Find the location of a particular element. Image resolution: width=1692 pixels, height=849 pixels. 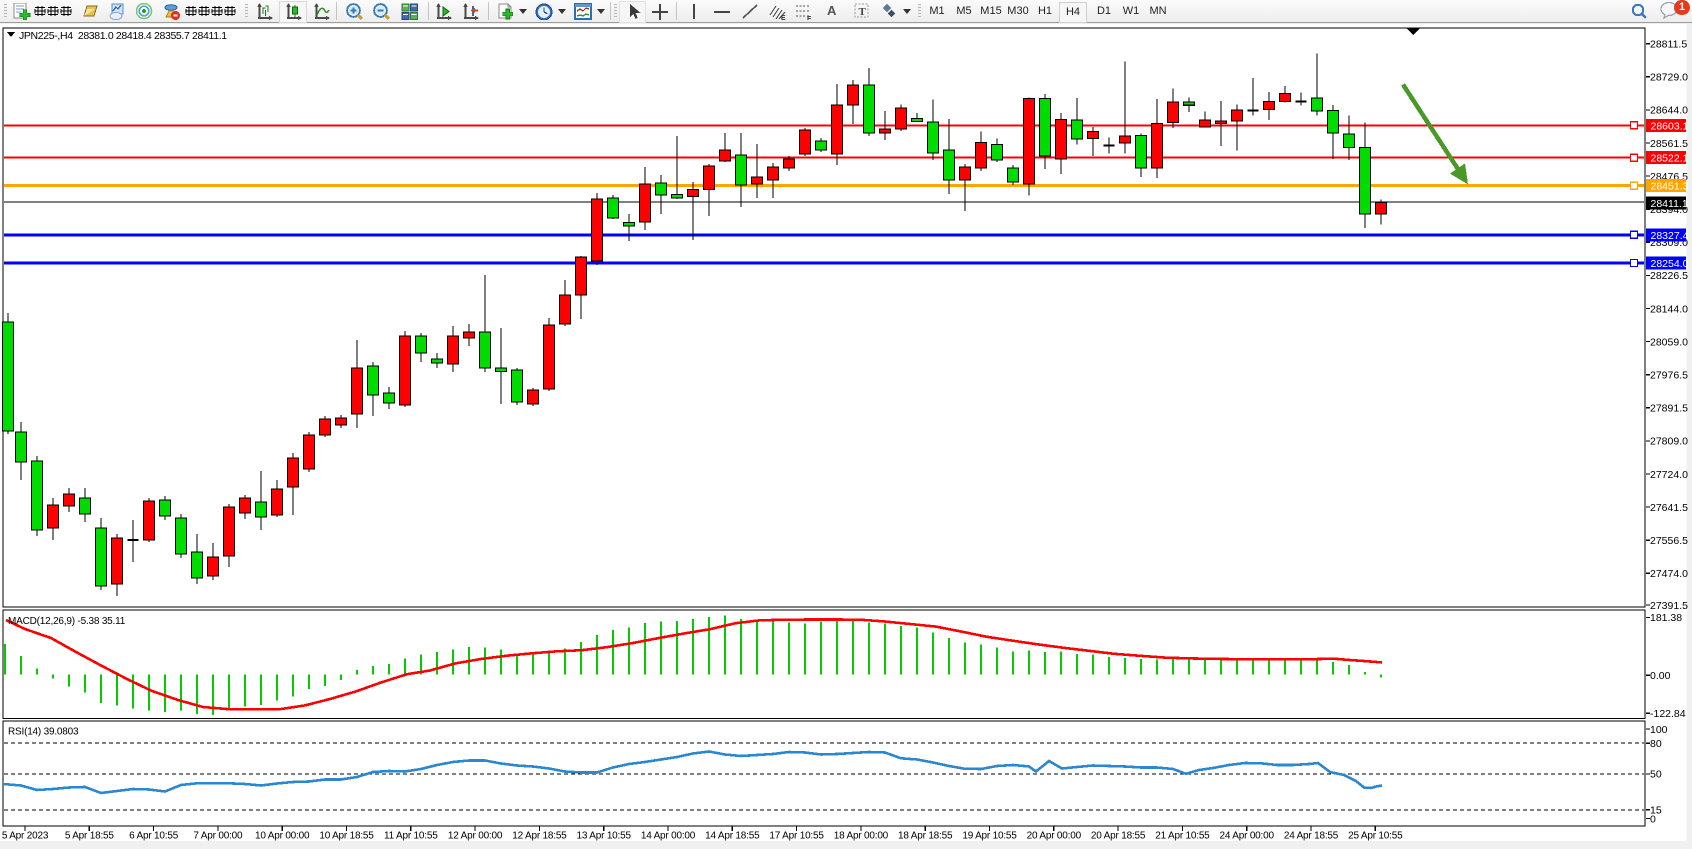

svg-text: 181.38 is located at coordinates (1666, 618).